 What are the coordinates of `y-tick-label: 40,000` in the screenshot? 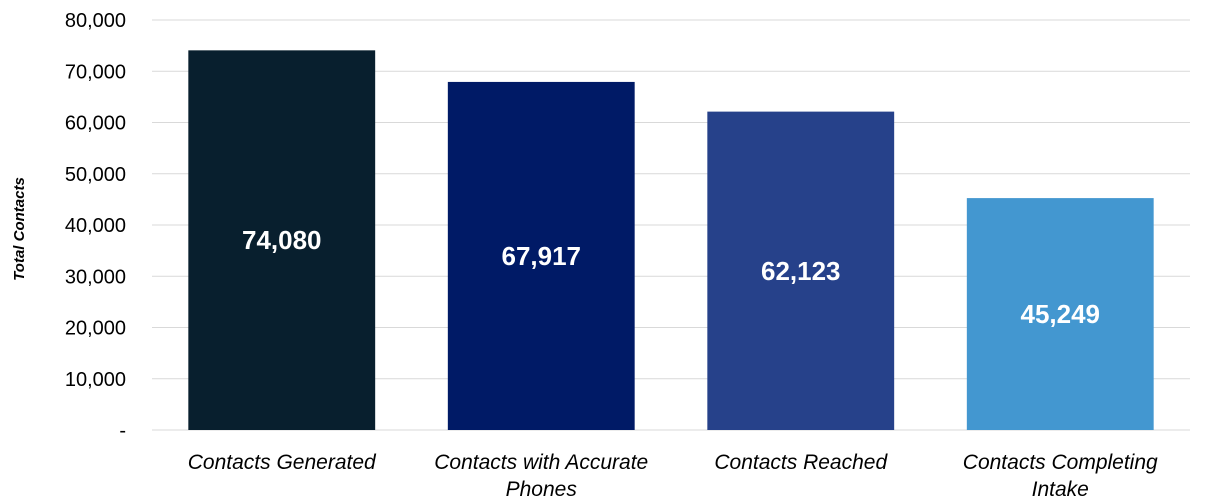 It's located at (95, 226).